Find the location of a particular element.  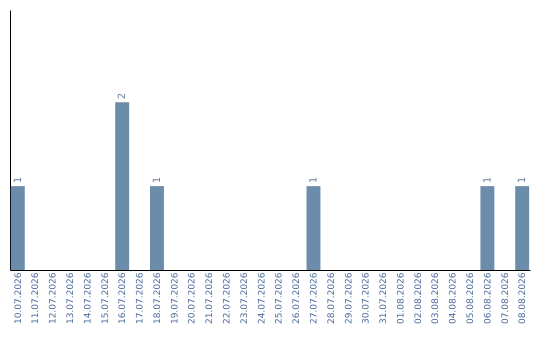

x-tick-label: 22.07.2026 is located at coordinates (227, 298).